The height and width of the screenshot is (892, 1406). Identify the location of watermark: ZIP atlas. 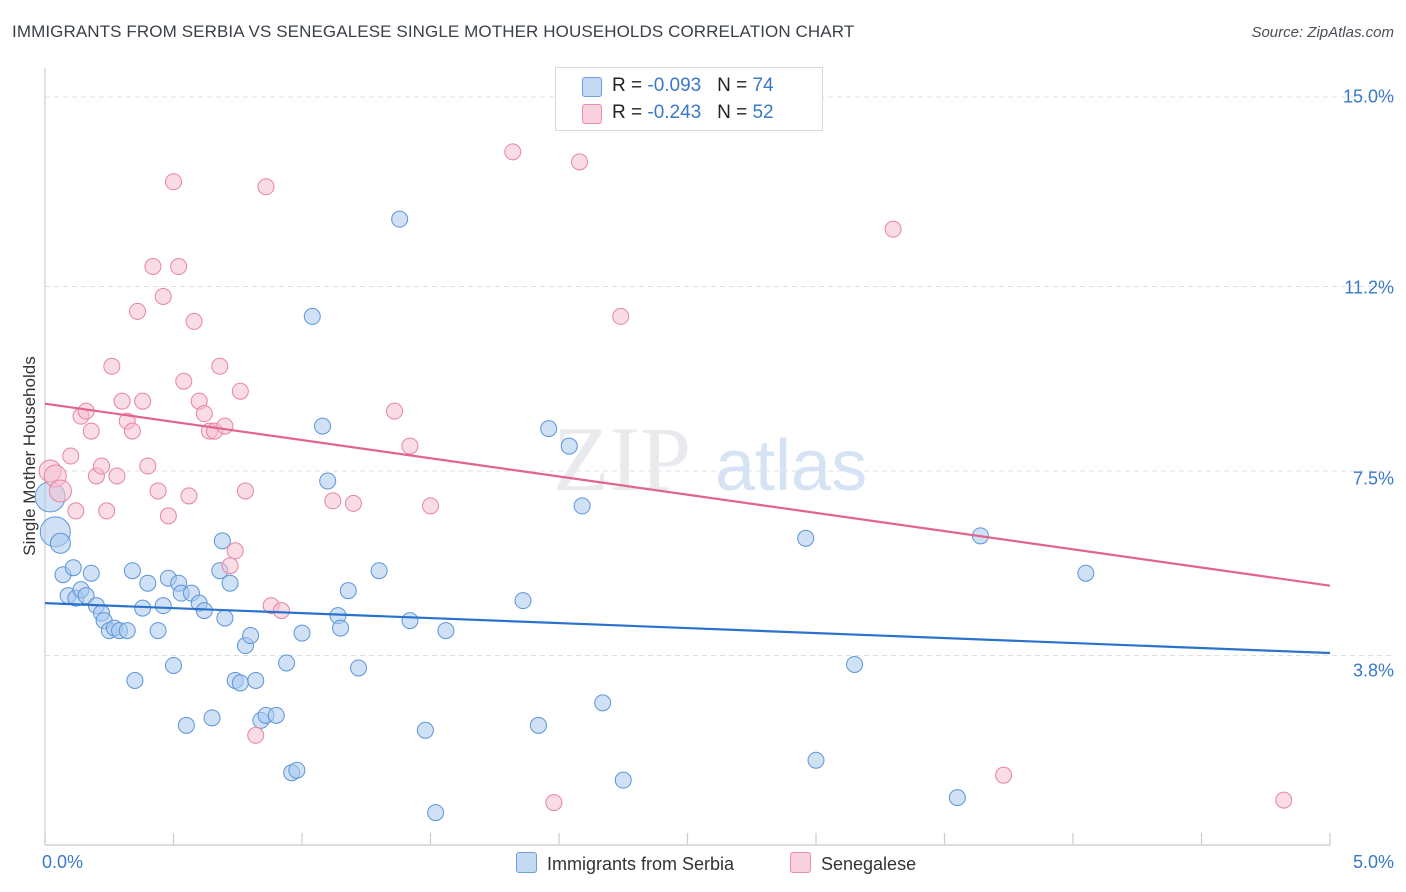
(710, 459).